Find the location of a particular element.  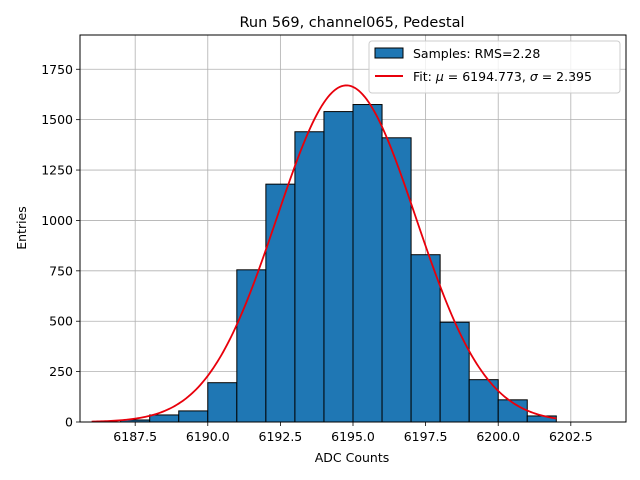

y-tick-label: 1250 is located at coordinates (57, 170).